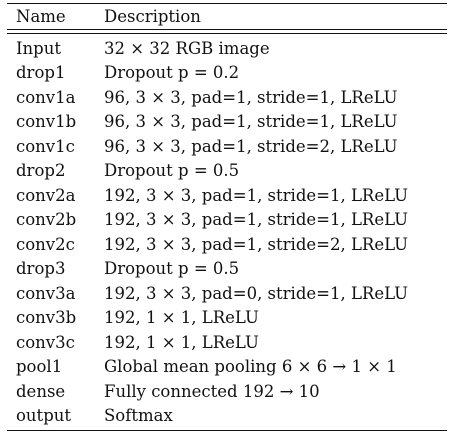  I want to click on layer-name-cell: conv3a, so click(46, 293).